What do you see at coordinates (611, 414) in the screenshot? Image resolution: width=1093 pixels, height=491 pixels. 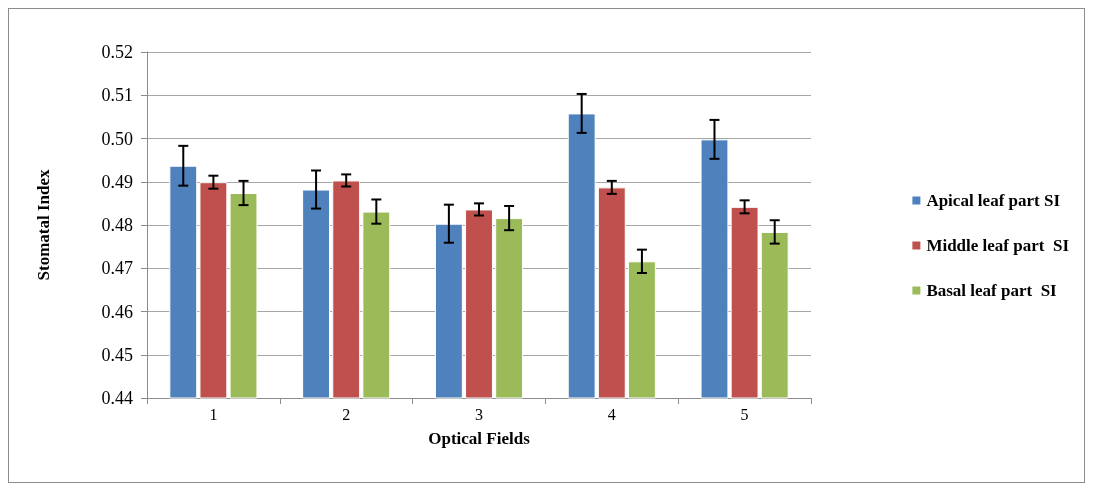 I see `x-tick-label: 4` at bounding box center [611, 414].